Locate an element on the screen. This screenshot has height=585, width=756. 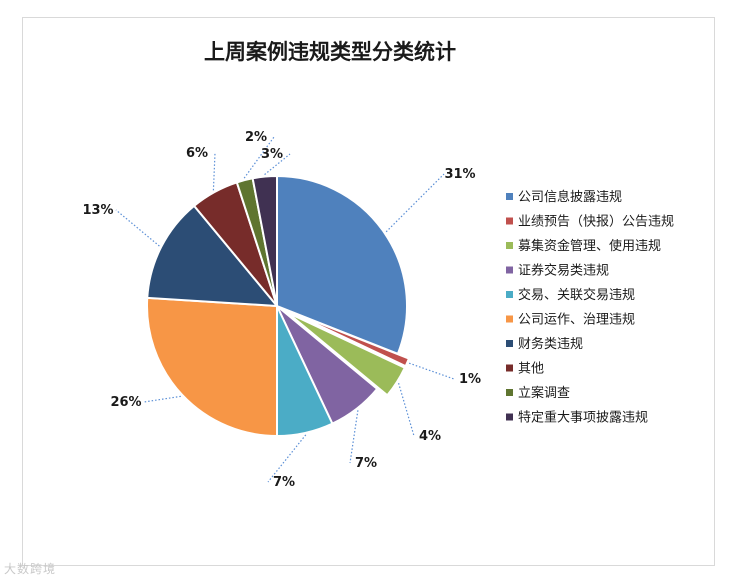
slice-percent-label: 4% is located at coordinates (430, 436).